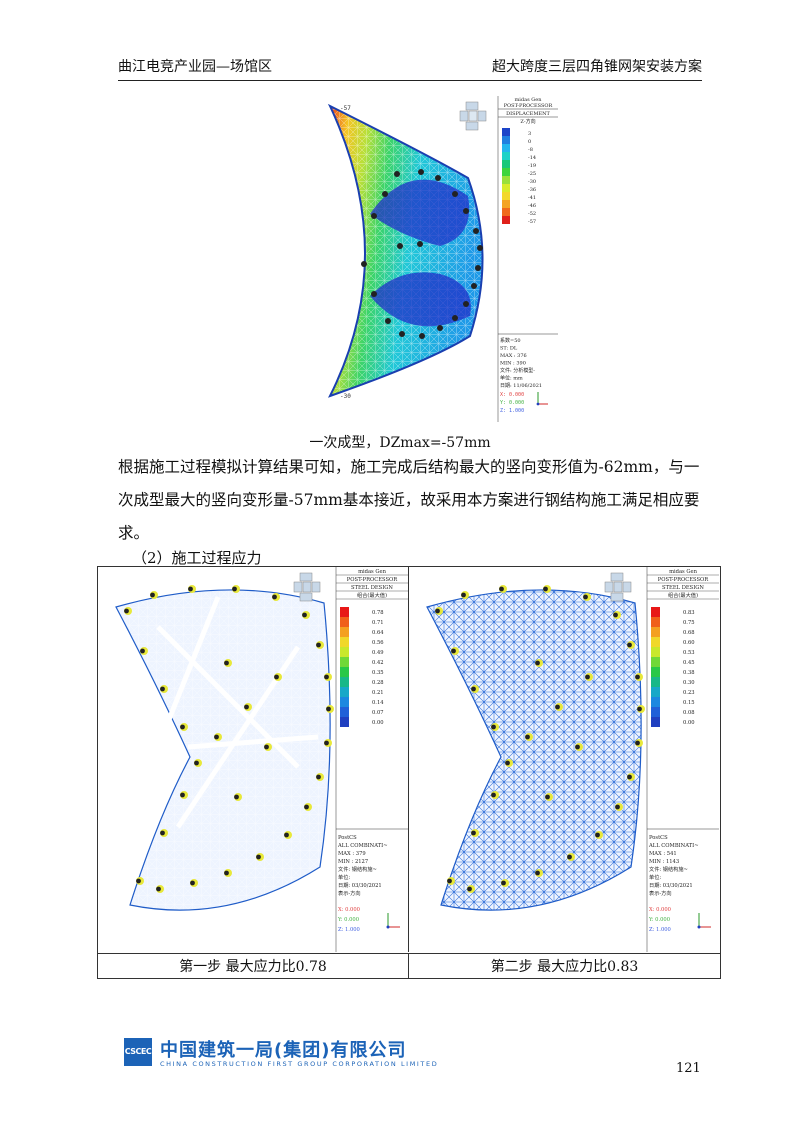 The height and width of the screenshot is (1132, 800). I want to click on legend-value: 0.30, so click(689, 683).